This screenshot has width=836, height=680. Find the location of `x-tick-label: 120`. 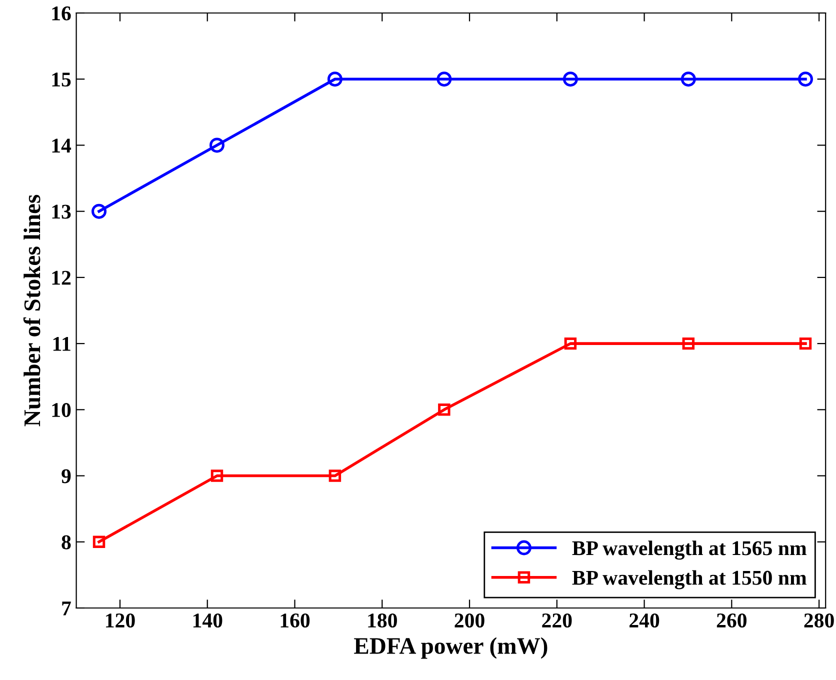

x-tick-label: 120 is located at coordinates (120, 620).